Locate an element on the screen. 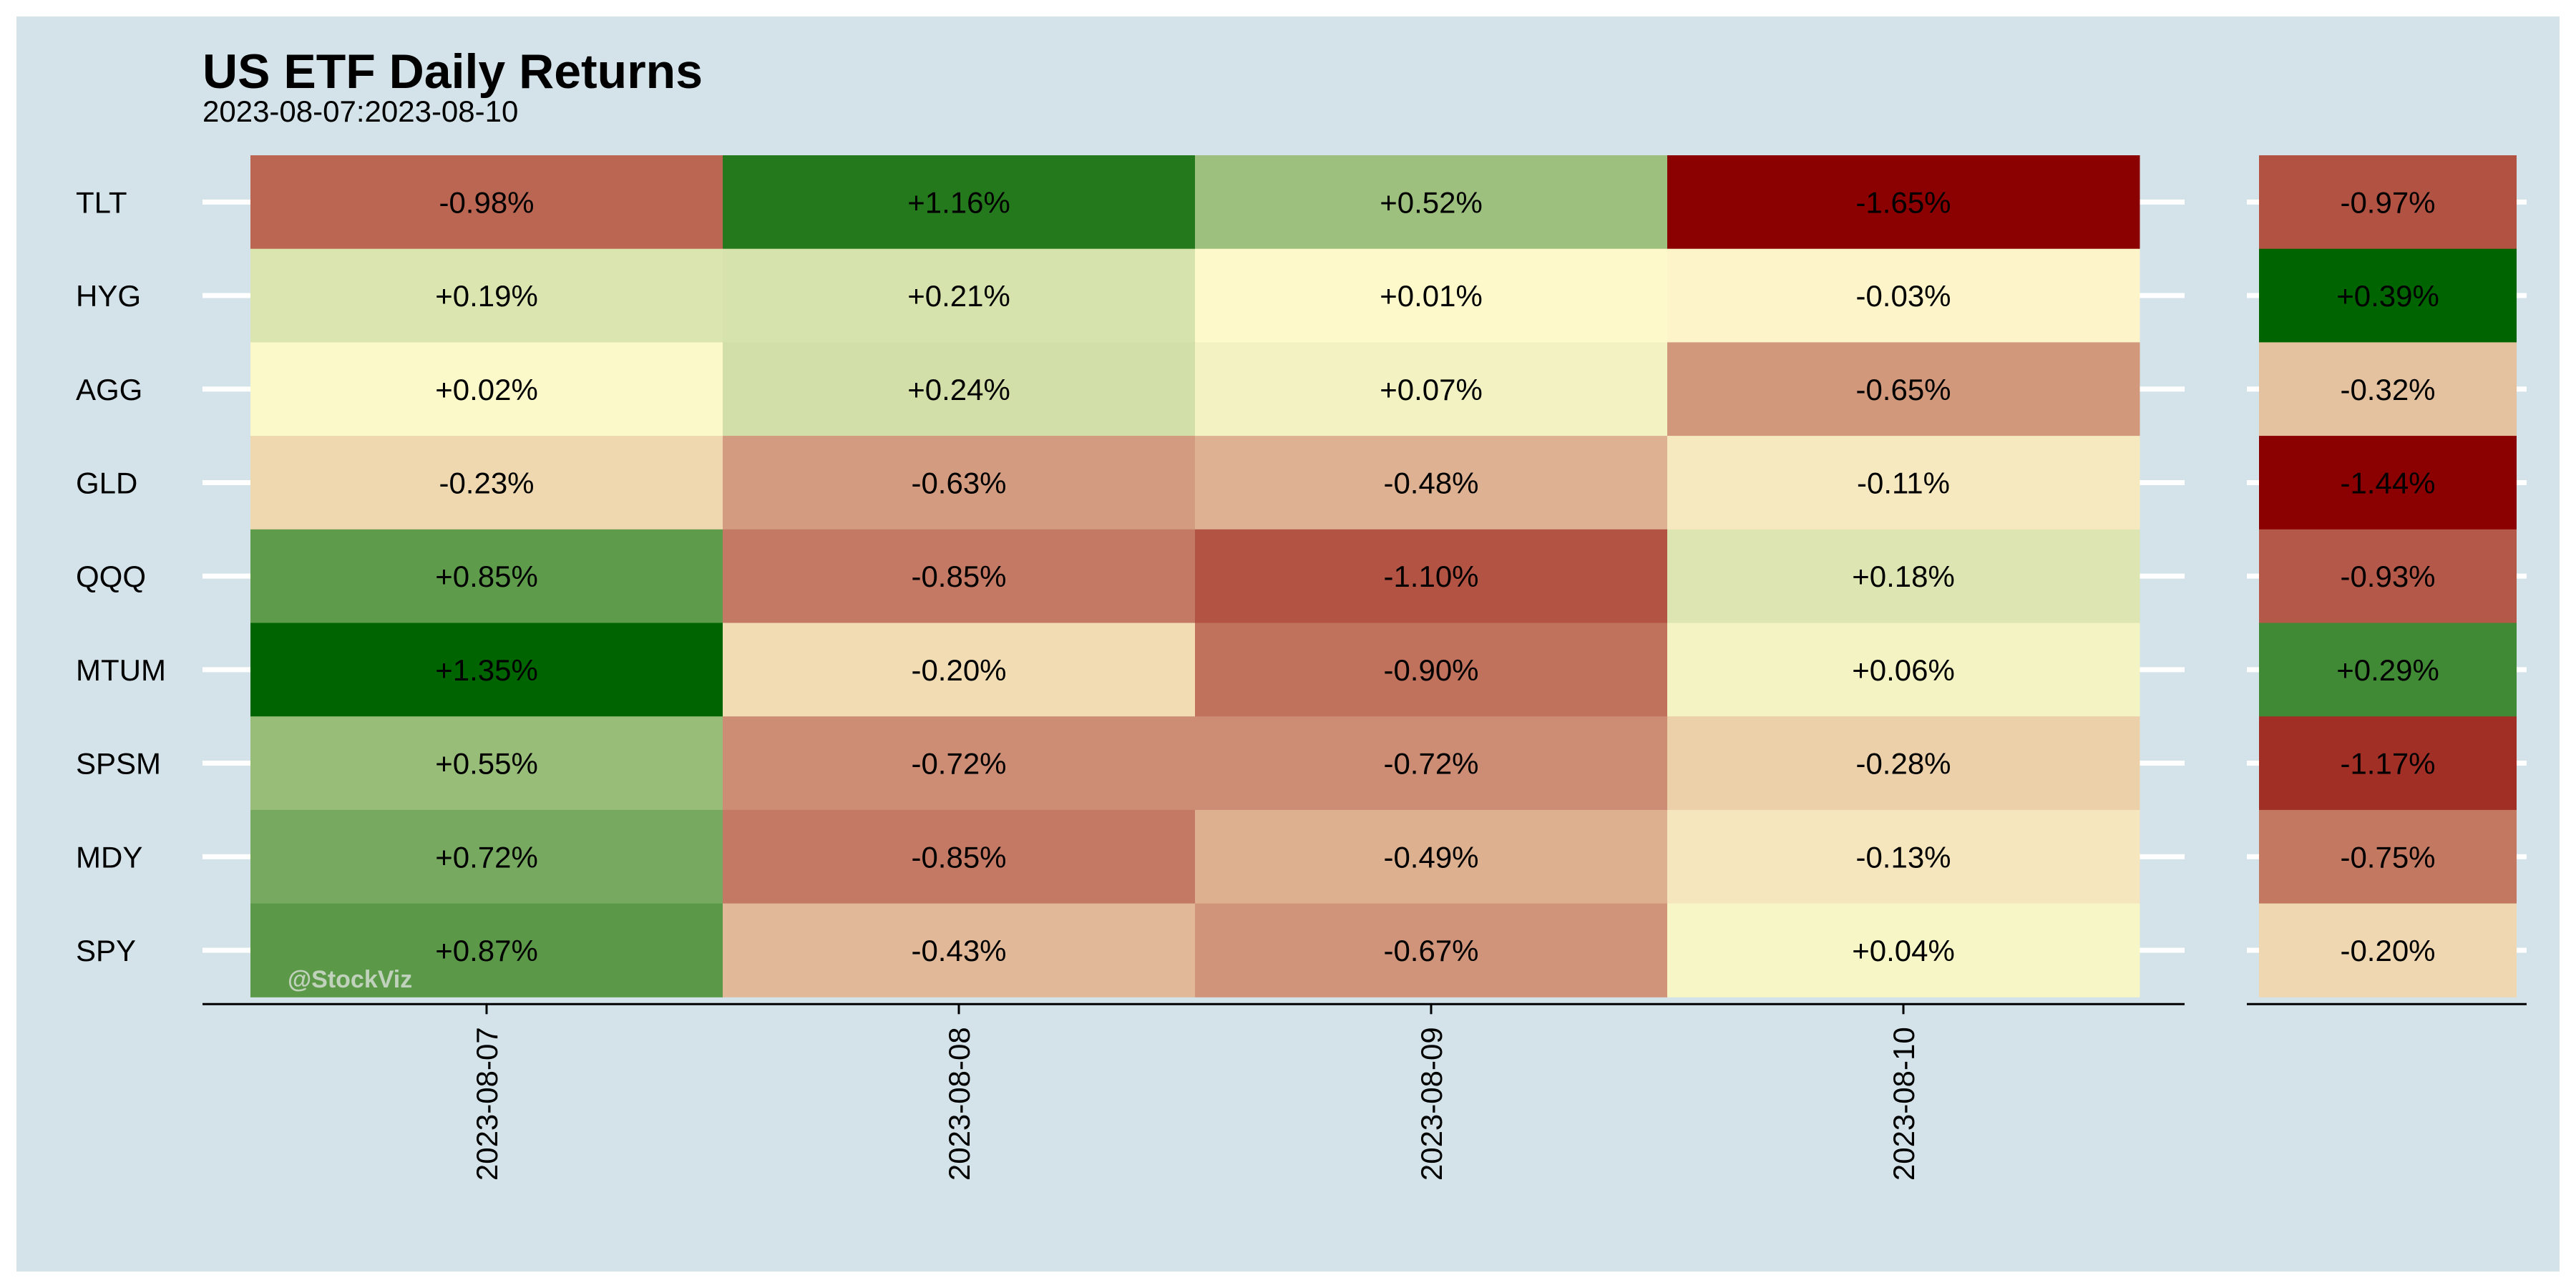 The width and height of the screenshot is (2576, 1288). chart-title: US ETF Daily Returns is located at coordinates (453, 71).